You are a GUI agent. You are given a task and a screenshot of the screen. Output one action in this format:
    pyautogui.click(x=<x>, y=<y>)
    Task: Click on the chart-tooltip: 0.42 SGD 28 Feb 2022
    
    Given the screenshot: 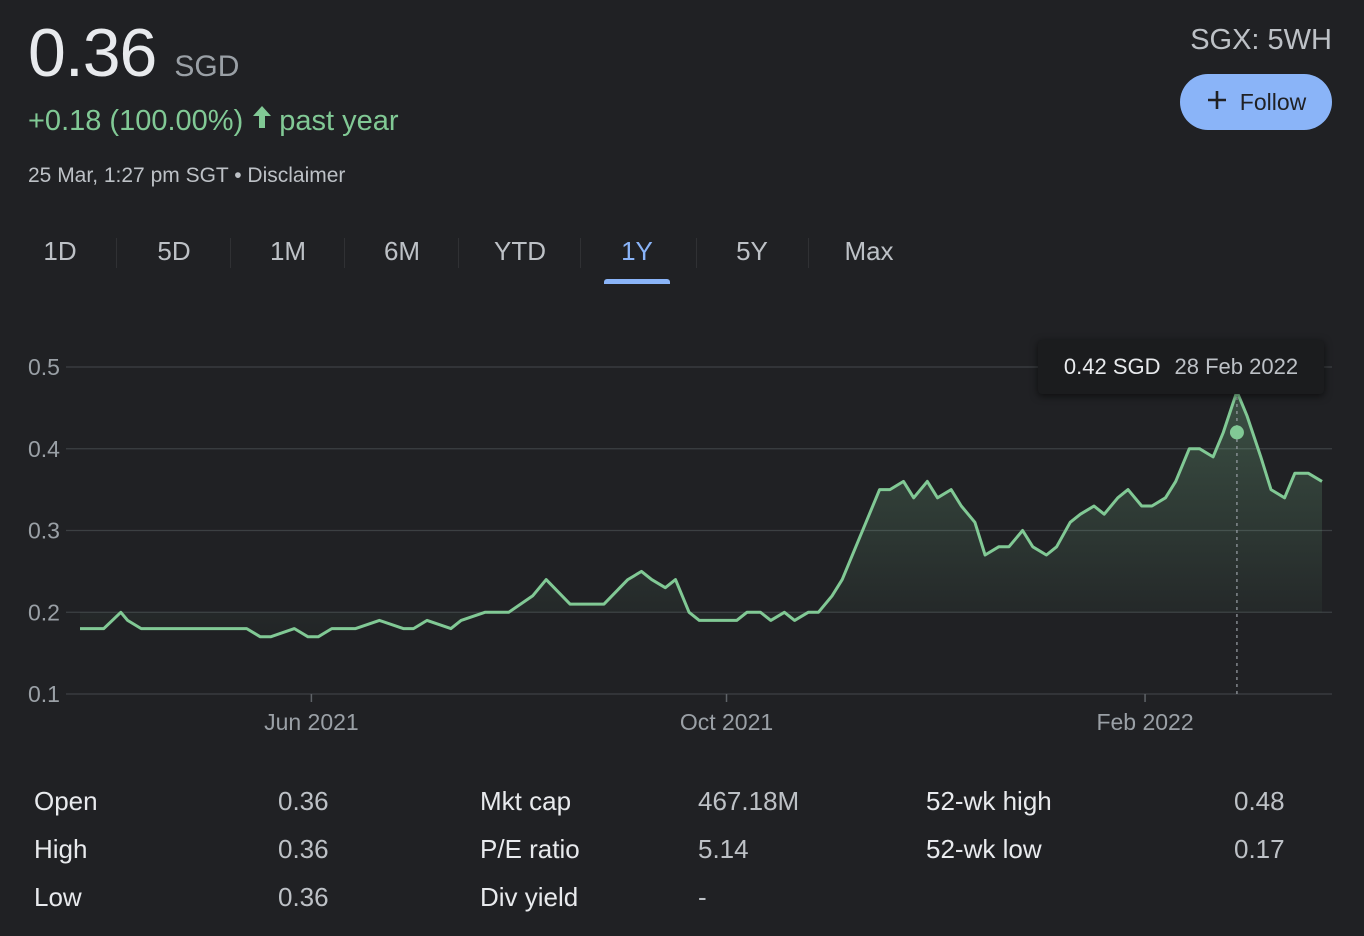 What is the action you would take?
    pyautogui.click(x=1181, y=367)
    